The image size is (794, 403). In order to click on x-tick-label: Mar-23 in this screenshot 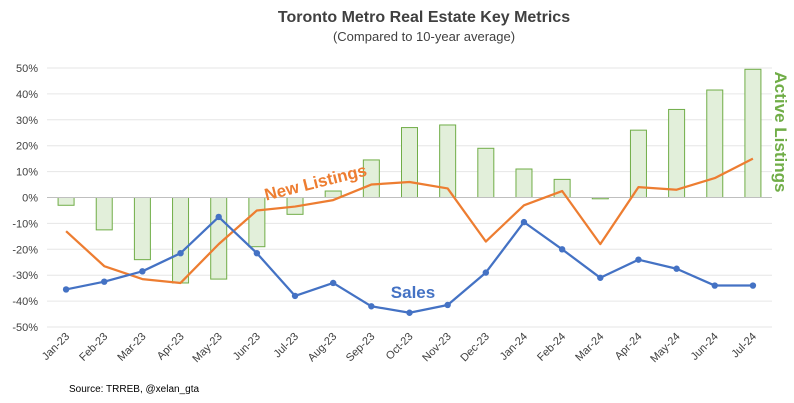, I will do `click(131, 347)`.